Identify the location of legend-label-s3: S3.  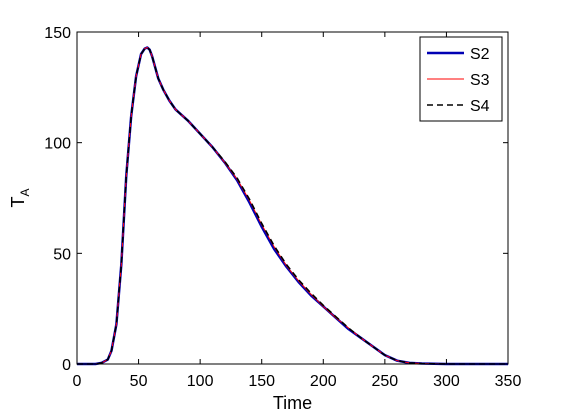
(480, 80).